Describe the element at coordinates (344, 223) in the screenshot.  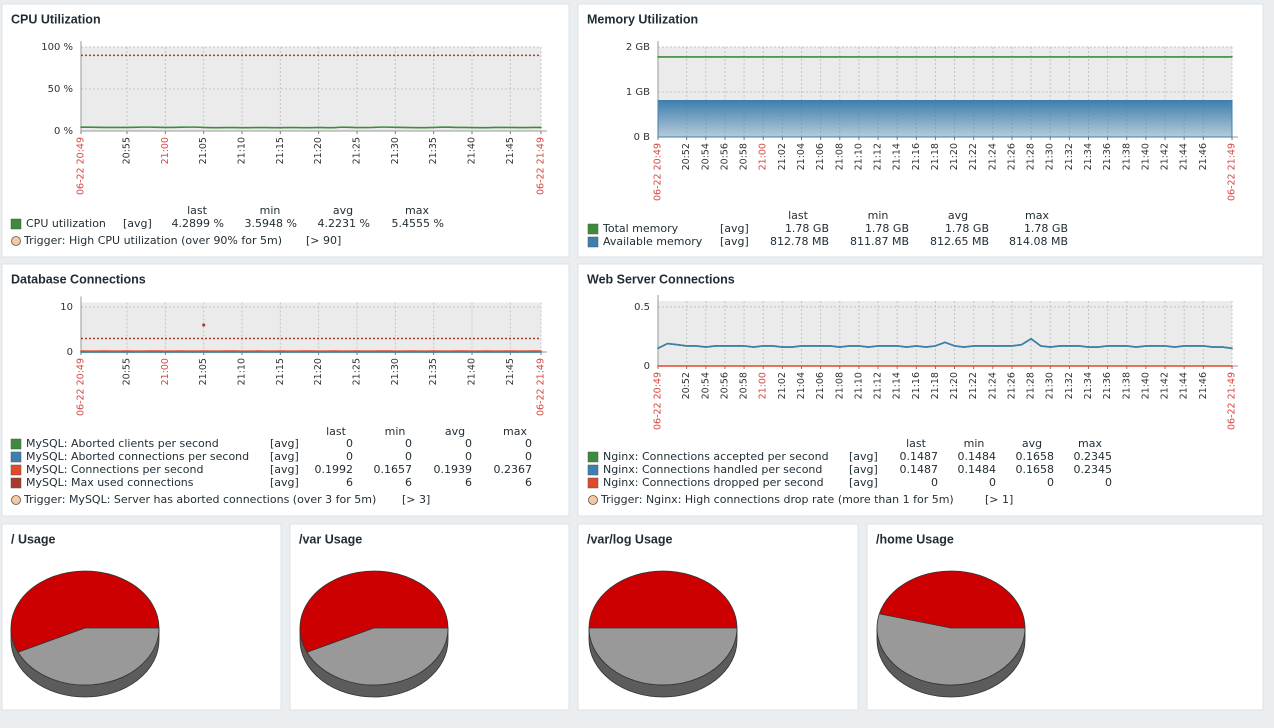
I see `legend-stat: 4.2231 %` at that location.